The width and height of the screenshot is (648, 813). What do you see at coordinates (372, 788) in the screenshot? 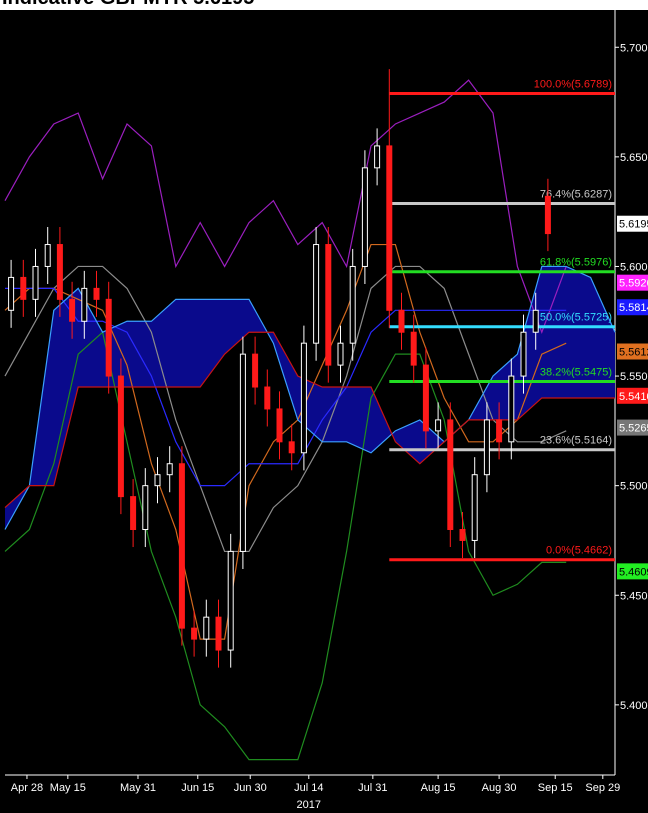
I see `x-tick-label: Jul 31` at bounding box center [372, 788].